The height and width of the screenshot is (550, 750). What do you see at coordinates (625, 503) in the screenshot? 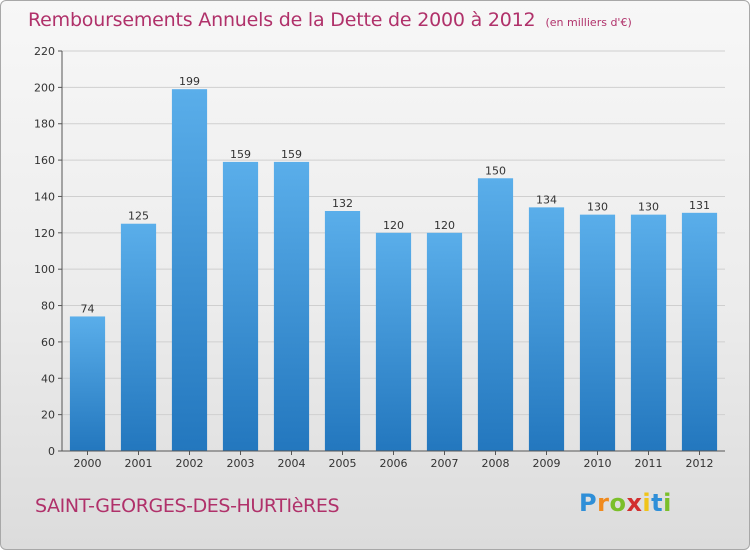
I see `proxiti-logo: Proxiti` at bounding box center [625, 503].